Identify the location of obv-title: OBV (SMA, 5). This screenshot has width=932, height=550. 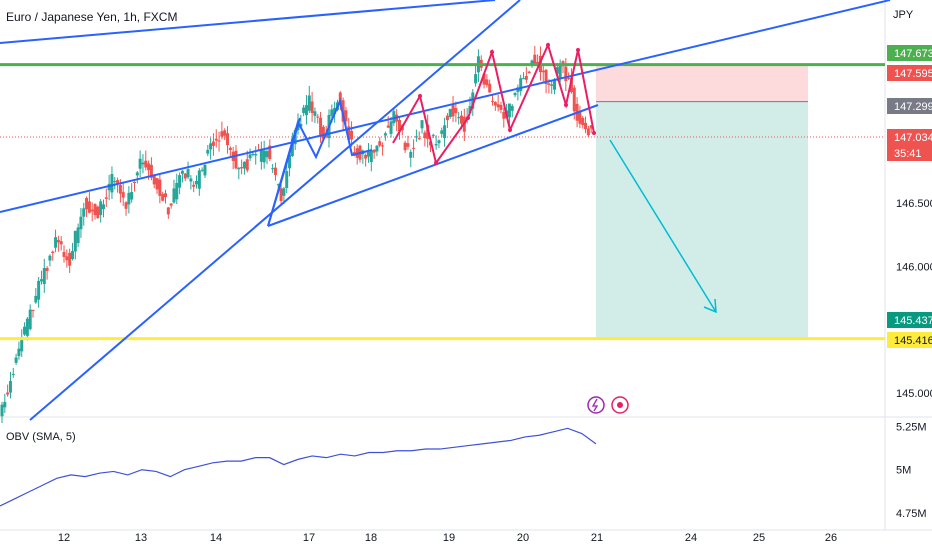
(41, 437).